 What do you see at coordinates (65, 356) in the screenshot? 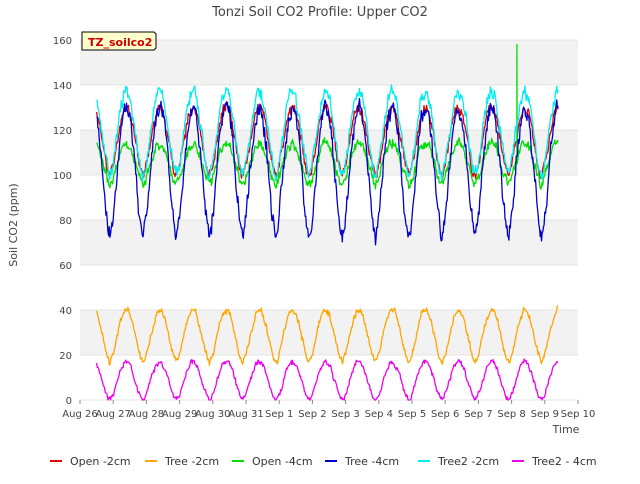
I see `y-tick-label: 20` at bounding box center [65, 356].